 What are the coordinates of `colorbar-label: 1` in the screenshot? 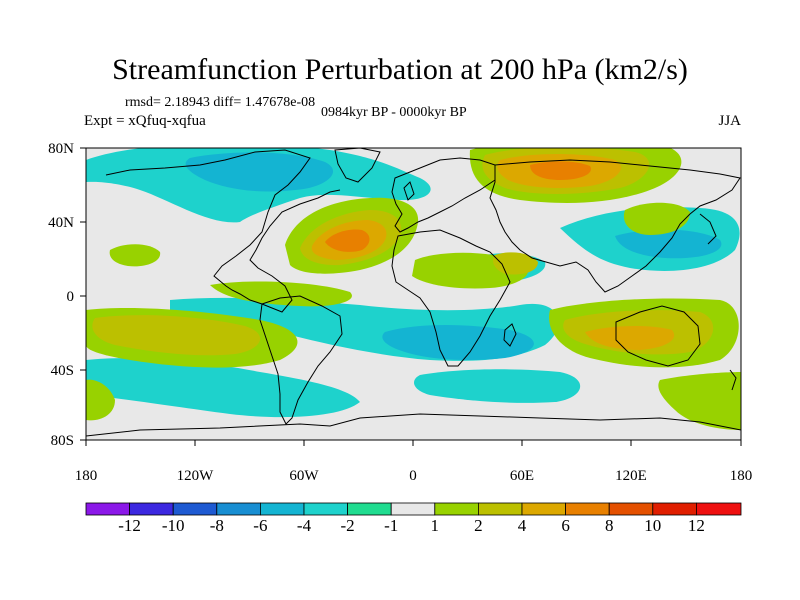 It's located at (435, 525).